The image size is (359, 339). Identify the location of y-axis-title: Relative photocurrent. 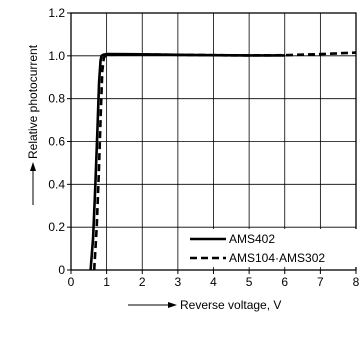
(33, 124).